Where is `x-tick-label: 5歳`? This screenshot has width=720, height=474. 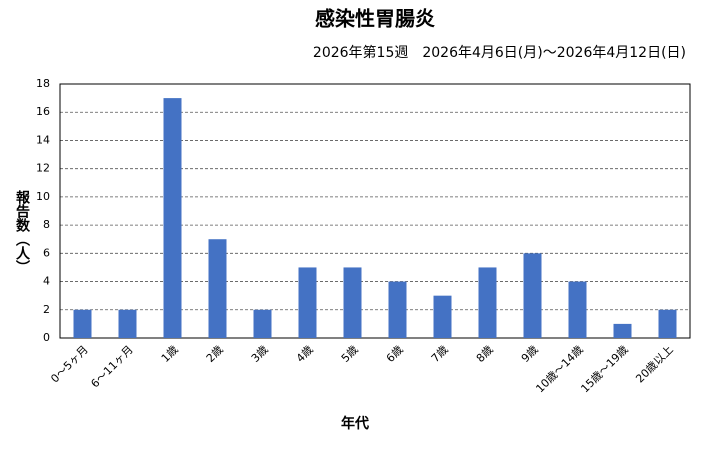 x-tick-label: 5歳 is located at coordinates (350, 354).